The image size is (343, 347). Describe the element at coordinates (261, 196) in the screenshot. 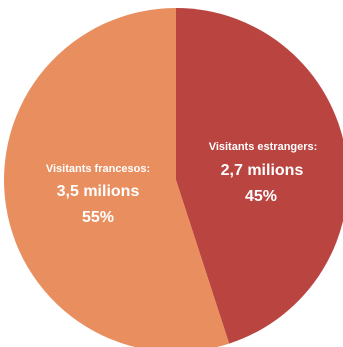

I see `slice-percent-foreign: 45%` at that location.